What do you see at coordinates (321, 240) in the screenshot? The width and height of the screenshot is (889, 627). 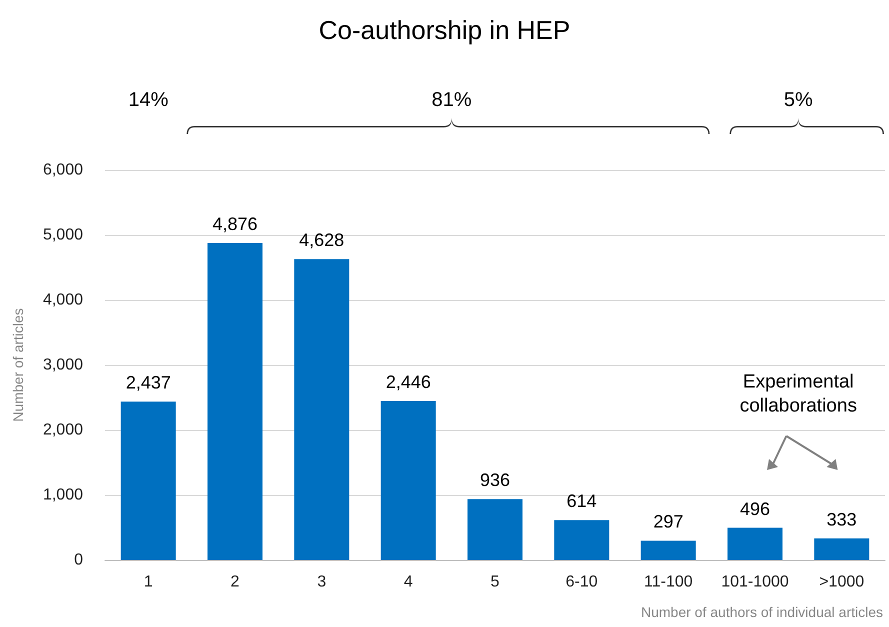 I see `data-label: 4,628` at bounding box center [321, 240].